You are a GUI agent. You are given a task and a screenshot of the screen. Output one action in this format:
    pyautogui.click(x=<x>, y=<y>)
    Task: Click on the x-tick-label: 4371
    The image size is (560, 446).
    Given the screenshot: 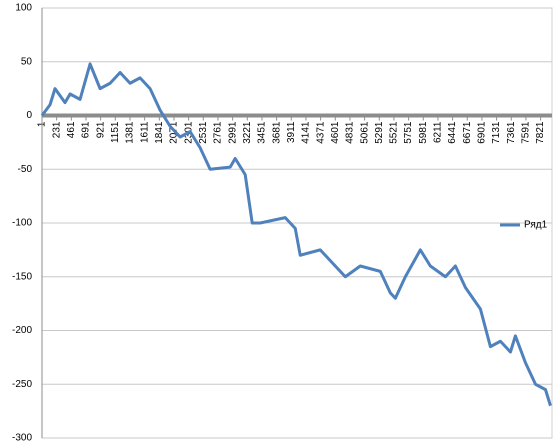 What is the action you would take?
    pyautogui.click(x=320, y=132)
    